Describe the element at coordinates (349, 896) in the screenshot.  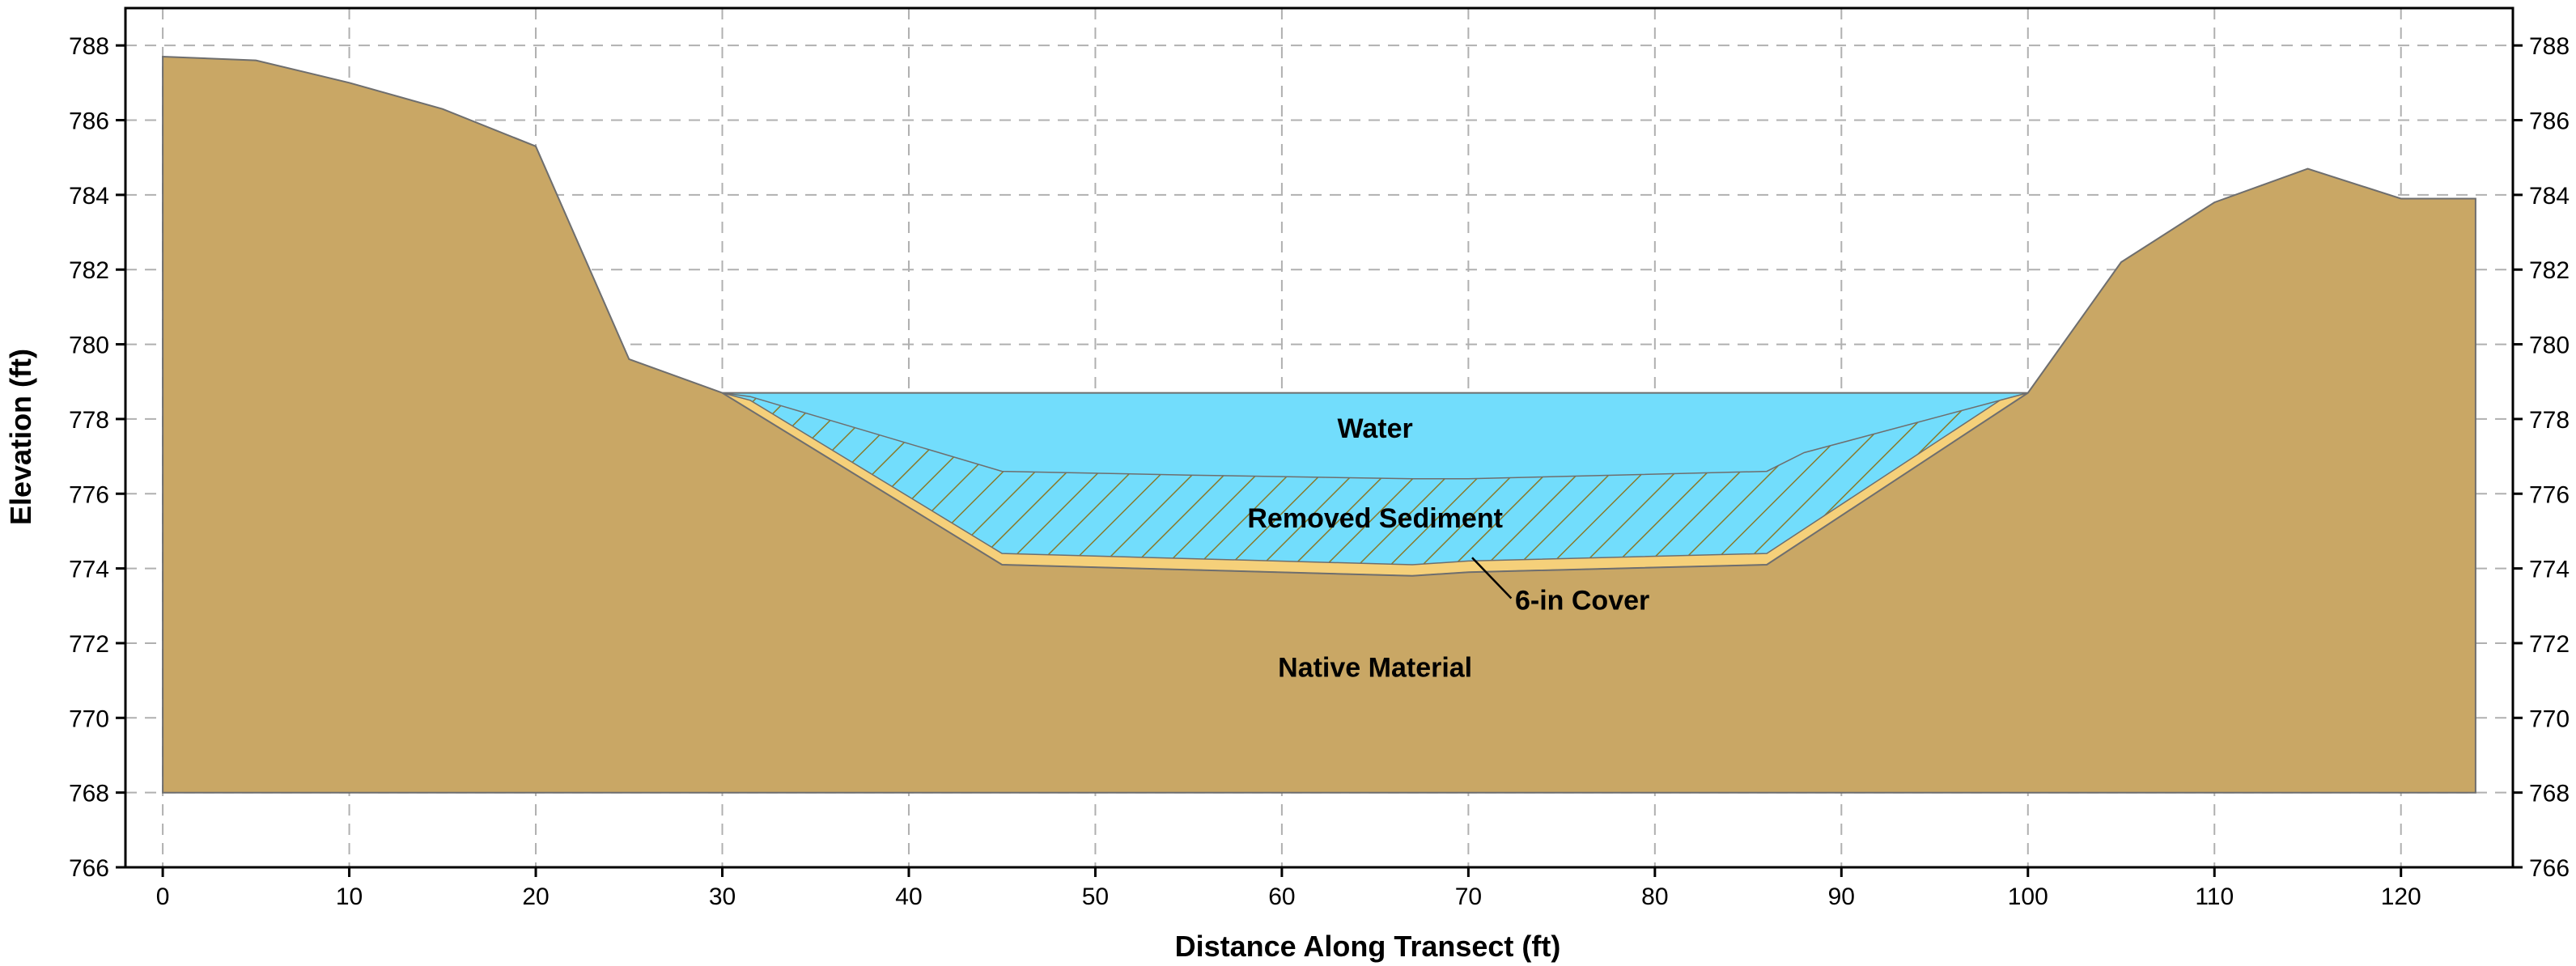
I see `x-tick-label: 10` at that location.